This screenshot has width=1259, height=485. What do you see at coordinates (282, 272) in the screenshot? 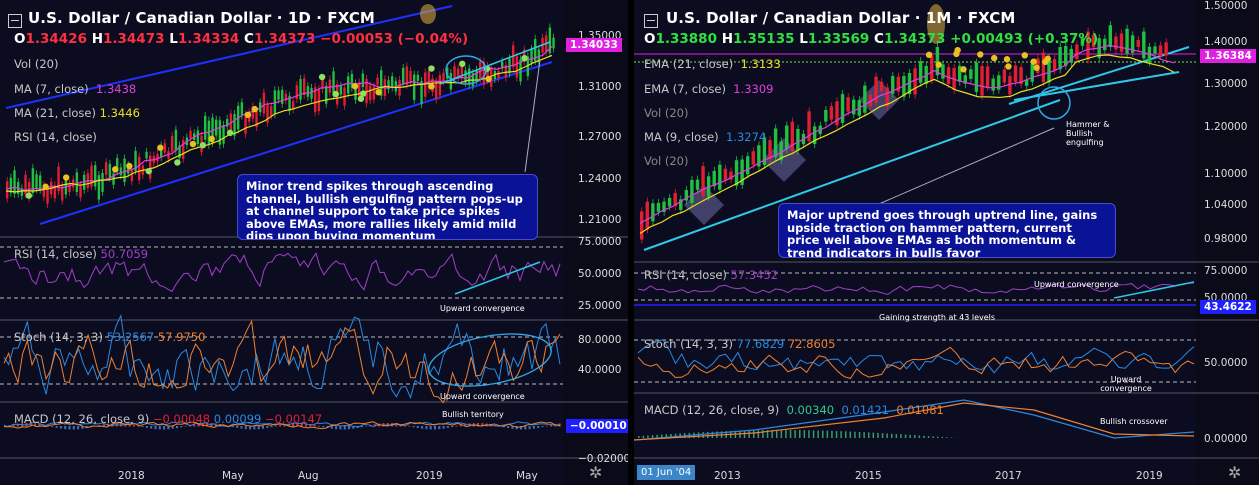
I see `rsi-line` at bounding box center [282, 272].